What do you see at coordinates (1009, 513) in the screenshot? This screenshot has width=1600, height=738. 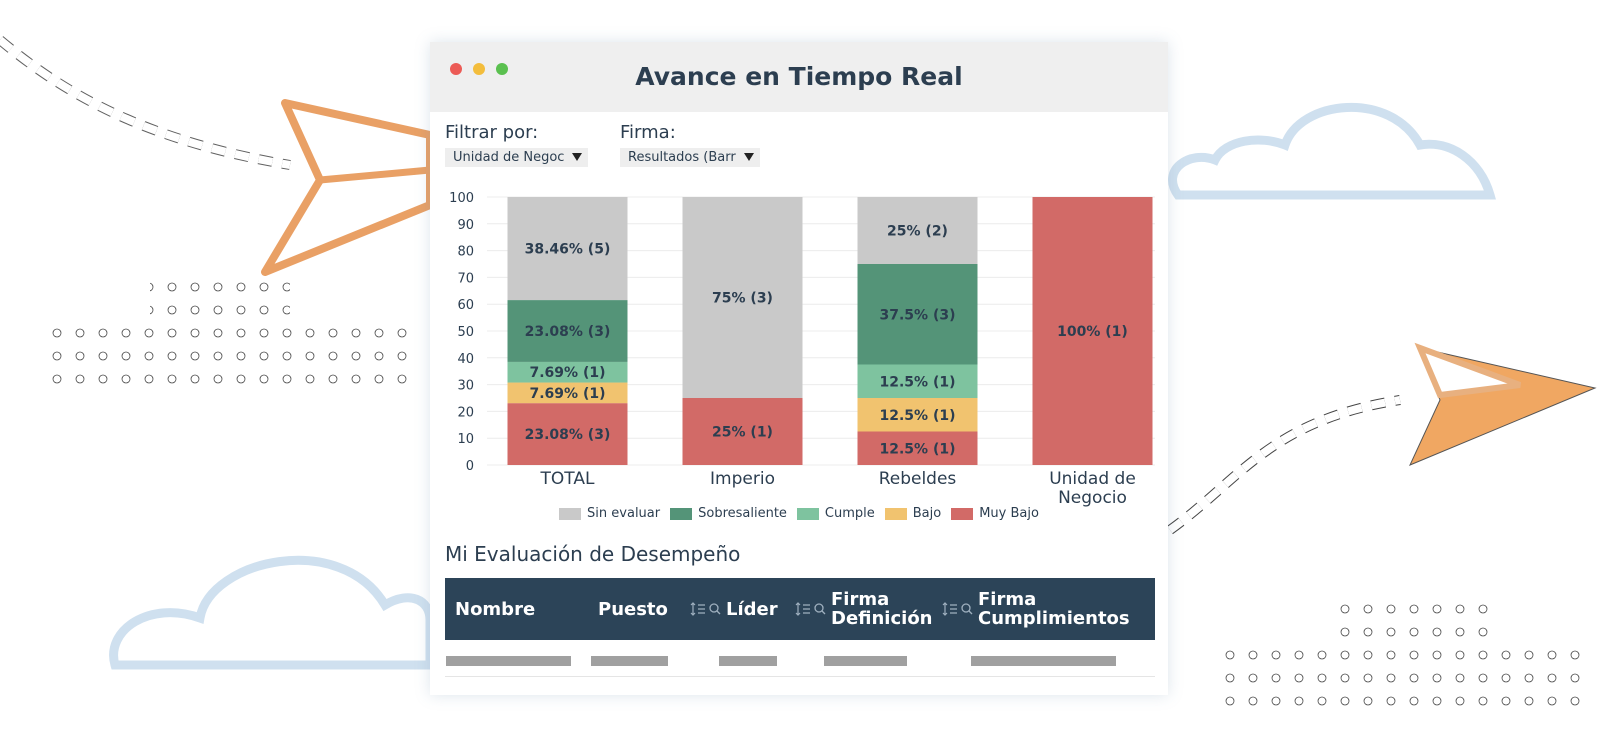 I see `legend-label: Muy Bajo` at bounding box center [1009, 513].